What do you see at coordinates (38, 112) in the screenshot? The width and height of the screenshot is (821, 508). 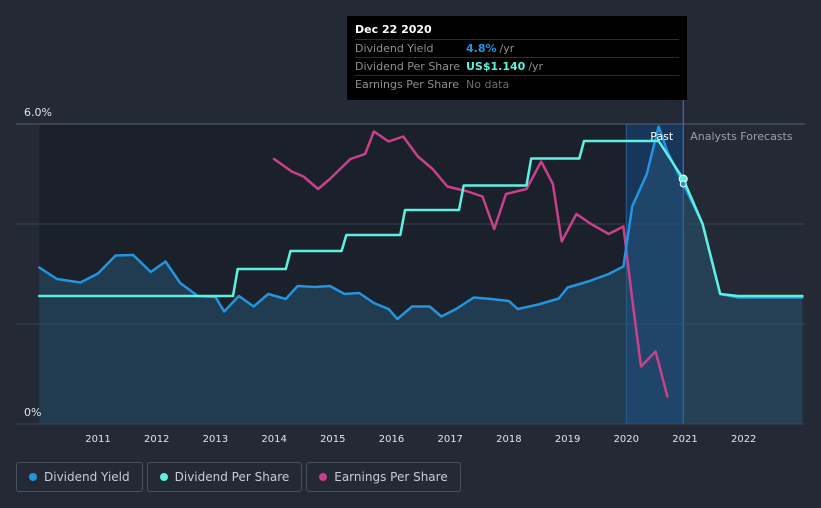 I see `y-tick-label: 6.0%` at bounding box center [38, 112].